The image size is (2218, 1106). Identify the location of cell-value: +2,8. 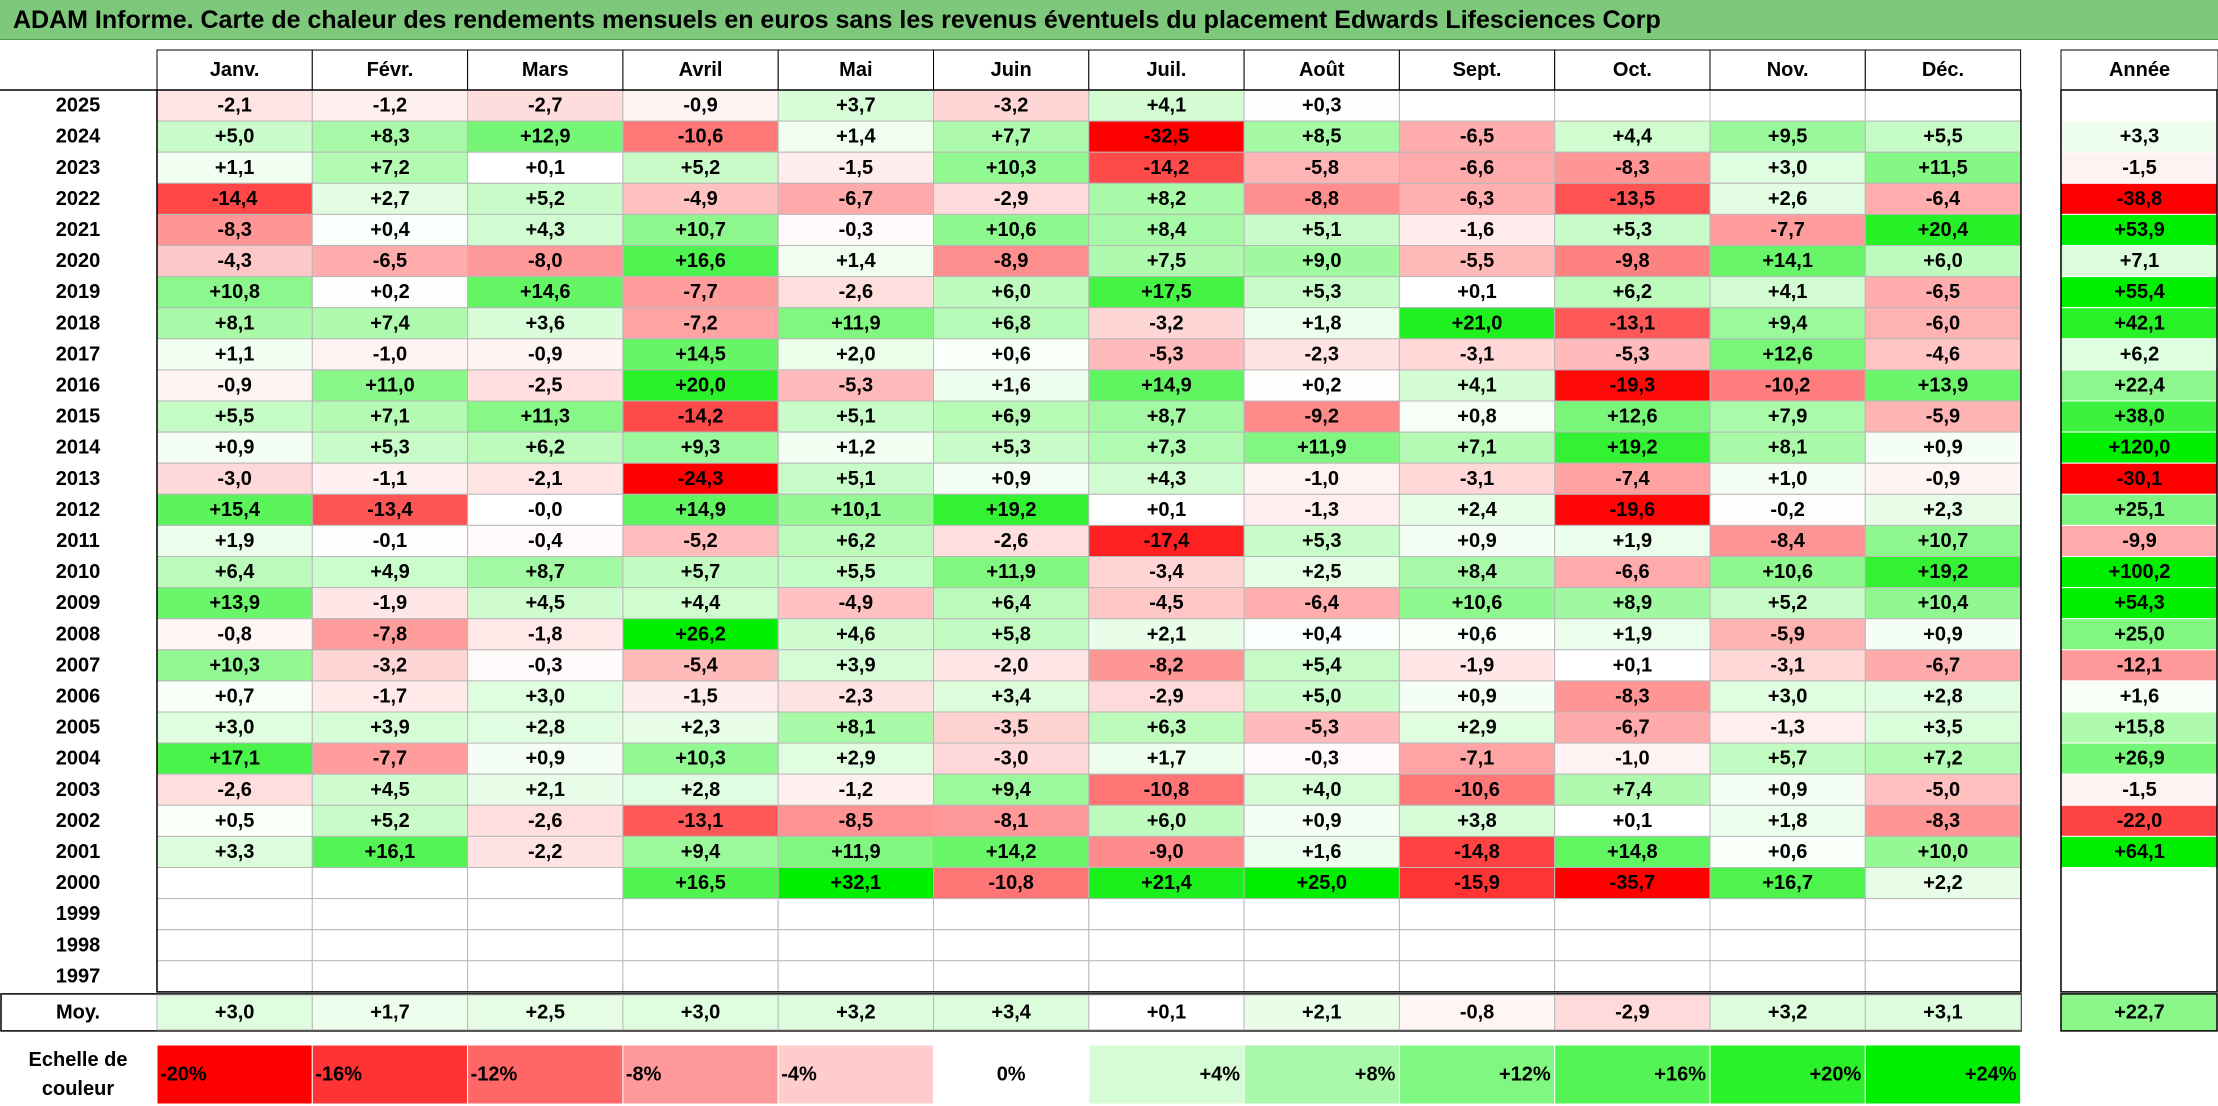
(545, 728).